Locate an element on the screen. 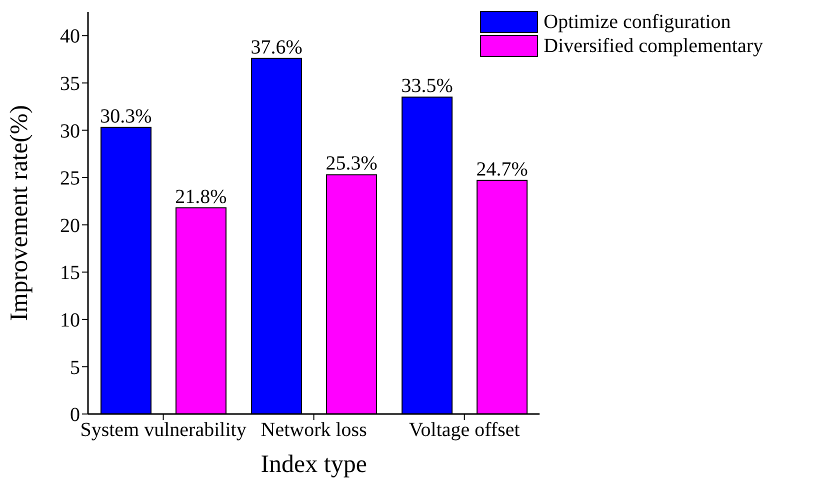 The width and height of the screenshot is (831, 492). y-tick-label: 0 is located at coordinates (75, 415).